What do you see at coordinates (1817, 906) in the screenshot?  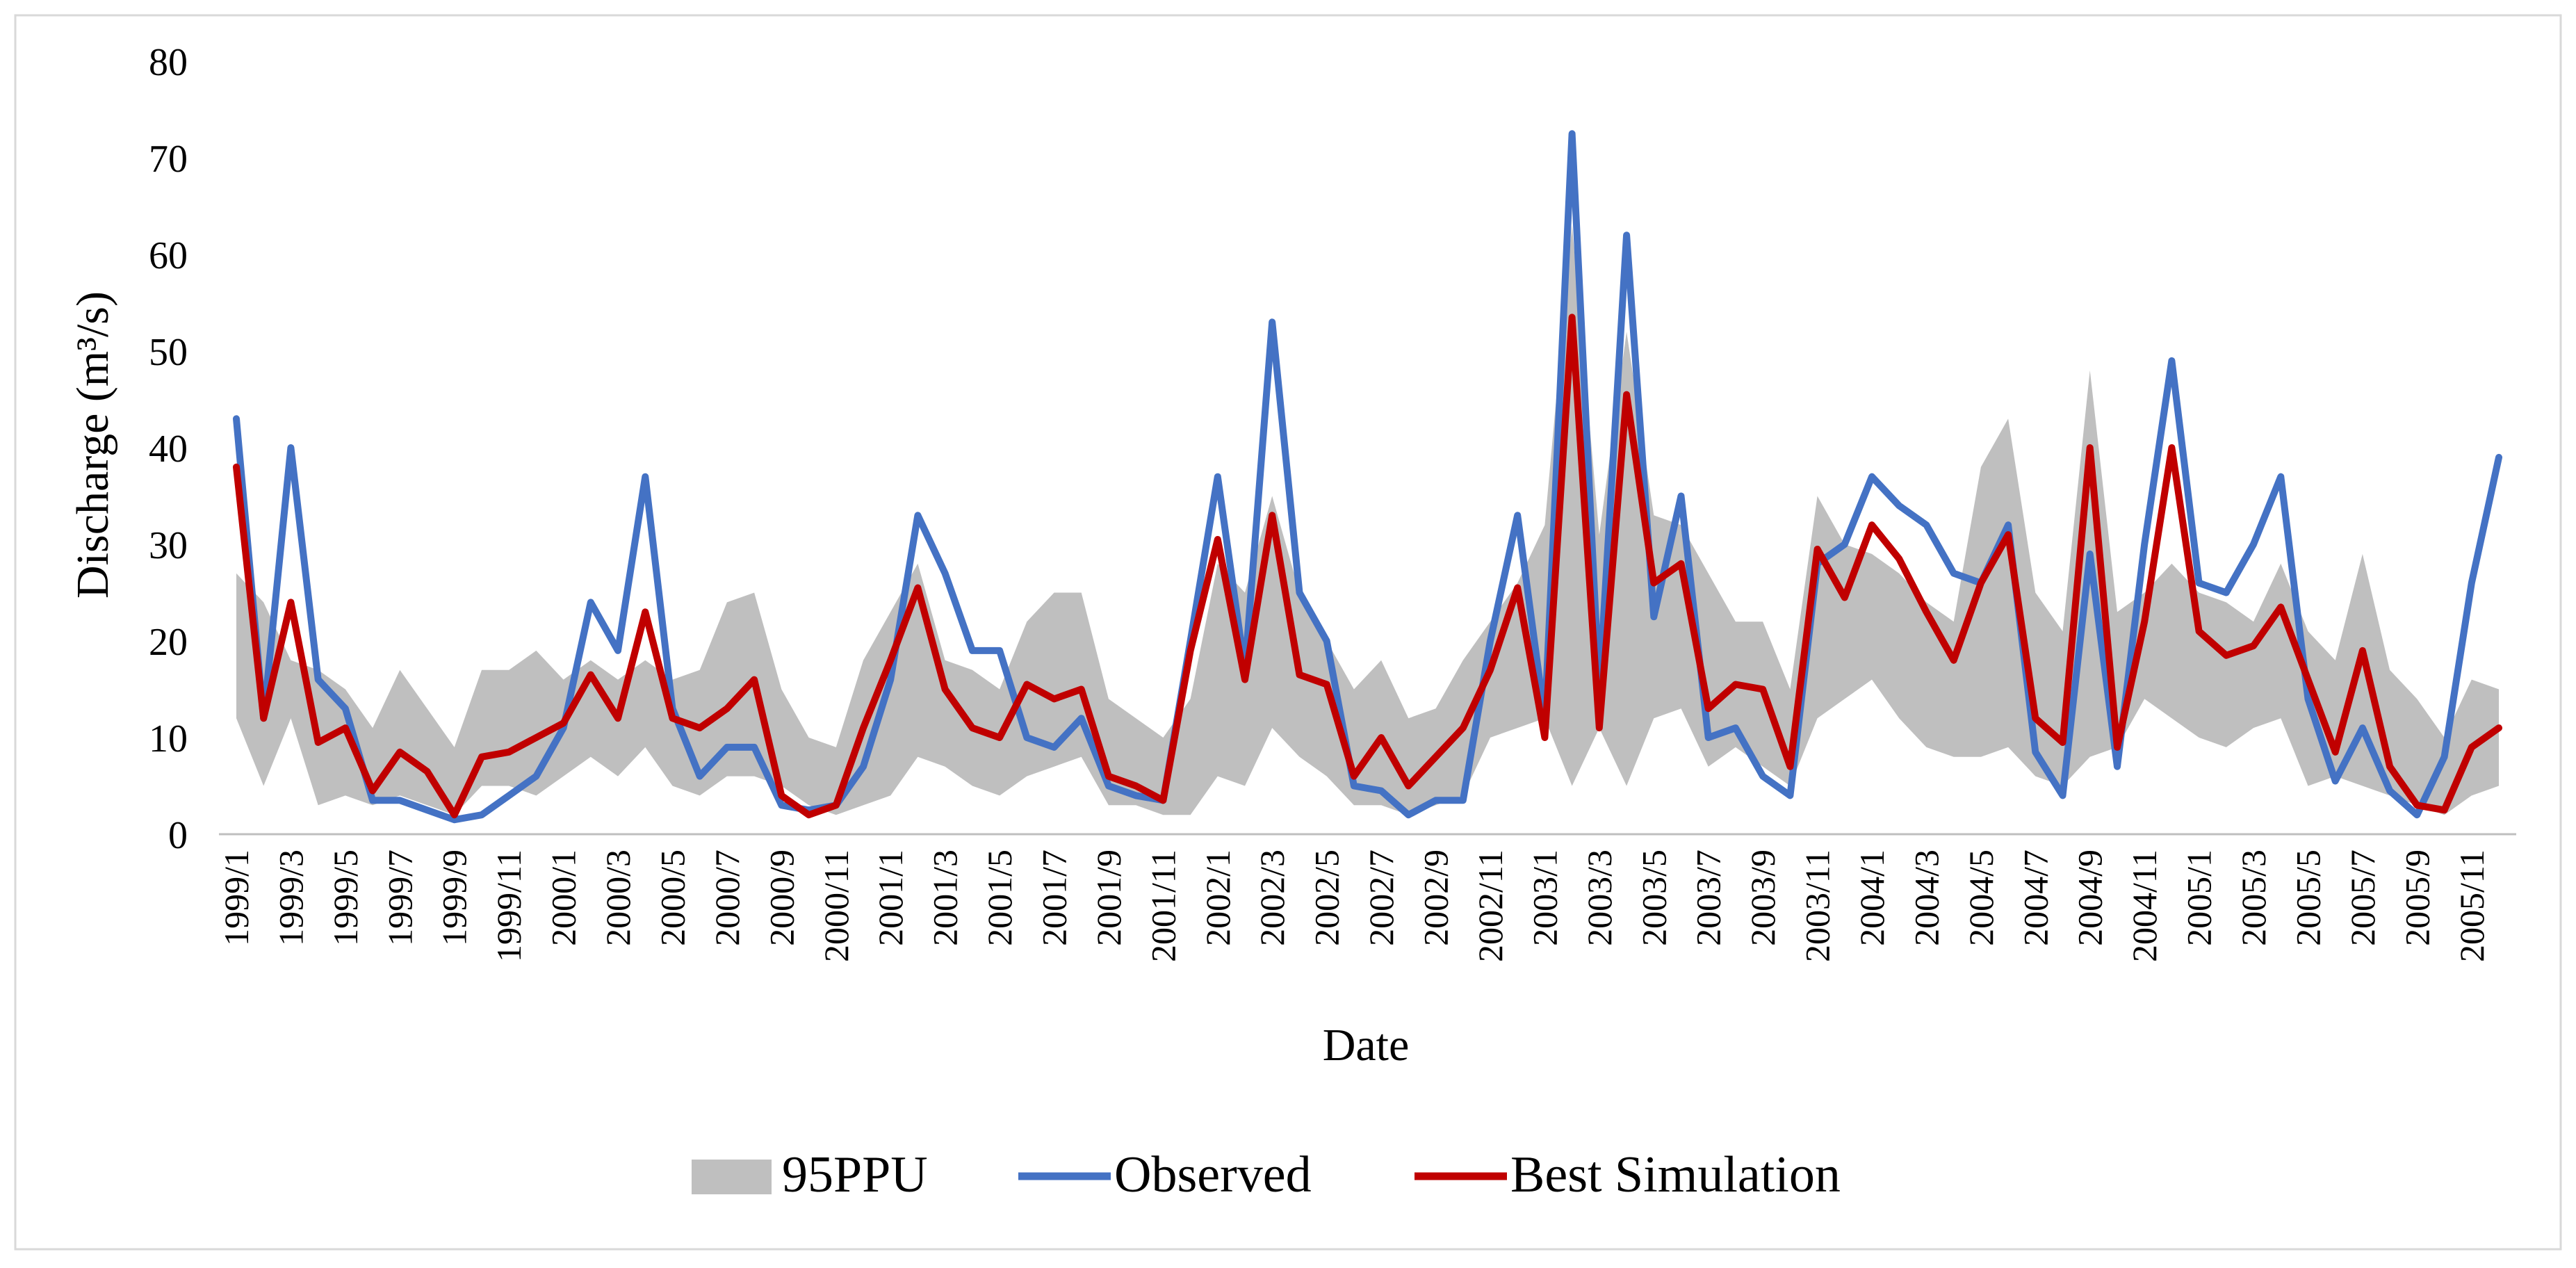 I see `x-tick-label: 2003/11` at bounding box center [1817, 906].